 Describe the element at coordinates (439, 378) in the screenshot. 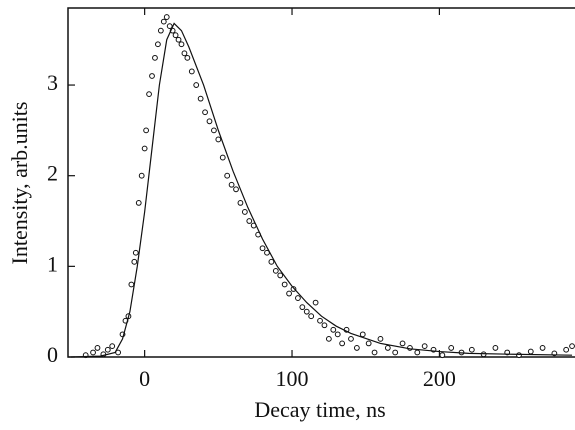

I see `x-tick-label: 200` at that location.